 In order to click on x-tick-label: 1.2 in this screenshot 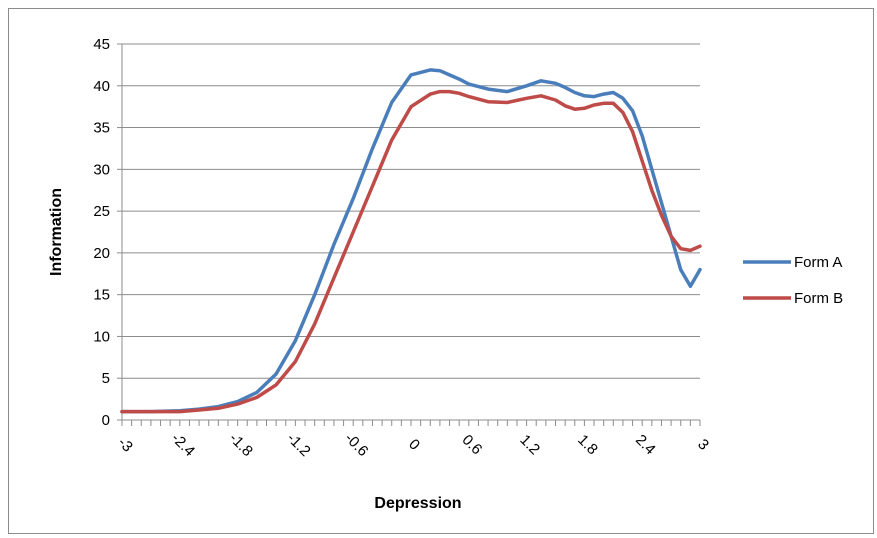, I will do `click(529, 444)`.